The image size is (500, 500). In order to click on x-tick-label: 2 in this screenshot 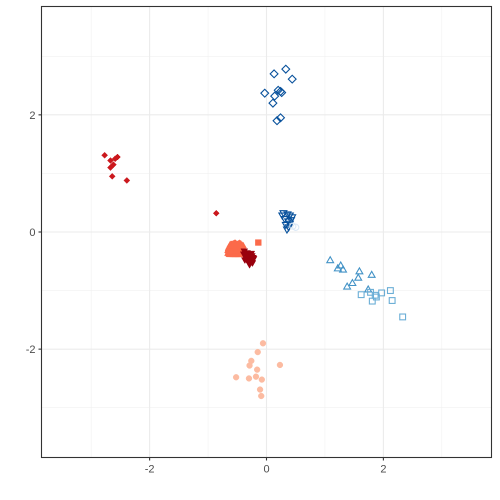, I will do `click(383, 470)`.